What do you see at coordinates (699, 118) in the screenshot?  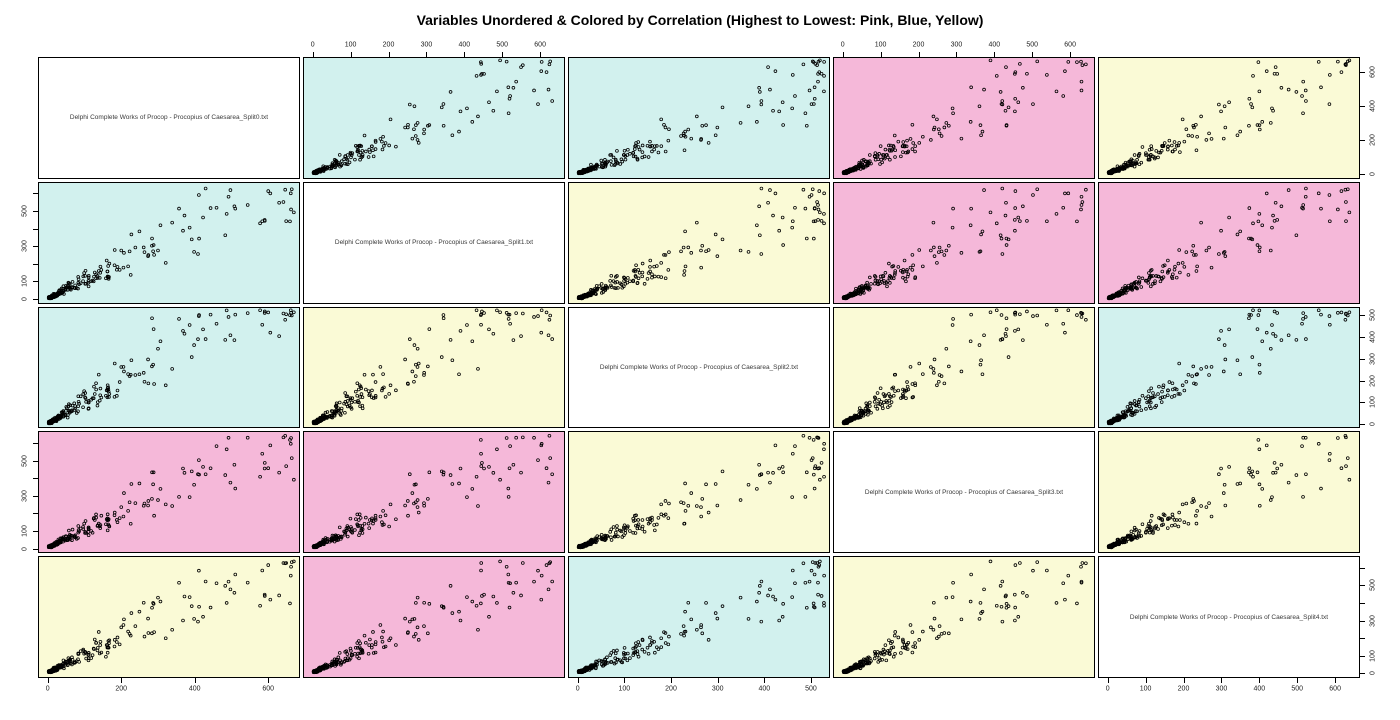 I see `scatter-cell-r0c2` at bounding box center [699, 118].